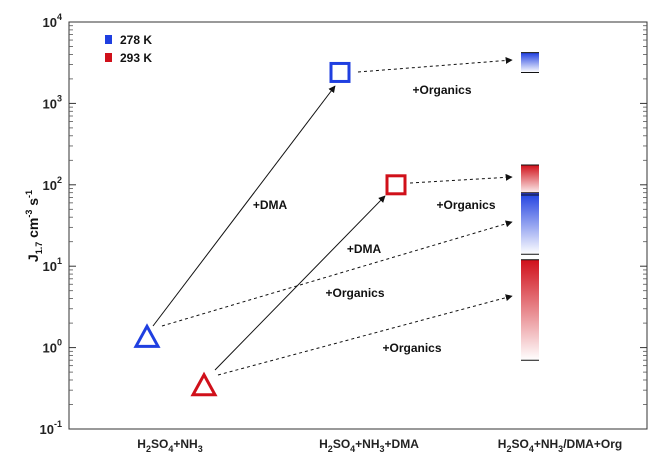 Image resolution: width=653 pixels, height=456 pixels. I want to click on y-tick-label: 10⁴, so click(52, 21).